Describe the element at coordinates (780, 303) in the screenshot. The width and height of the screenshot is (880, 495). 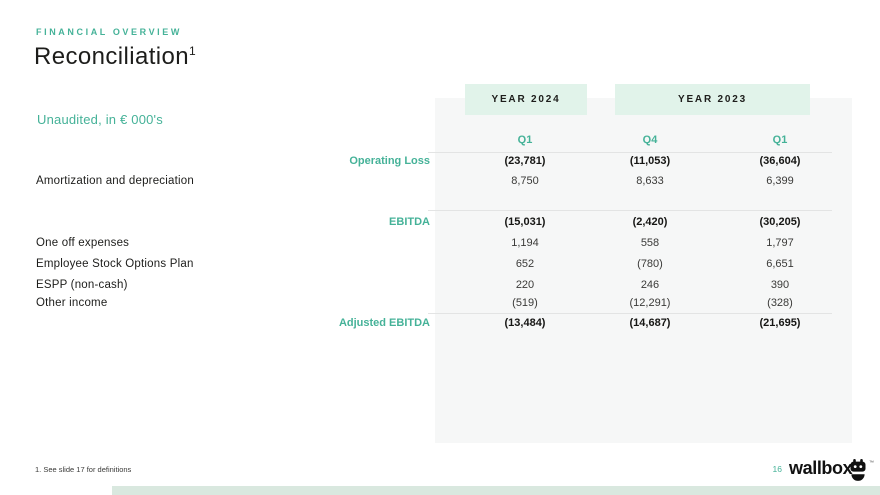
I see `cell-value: (328)` at that location.